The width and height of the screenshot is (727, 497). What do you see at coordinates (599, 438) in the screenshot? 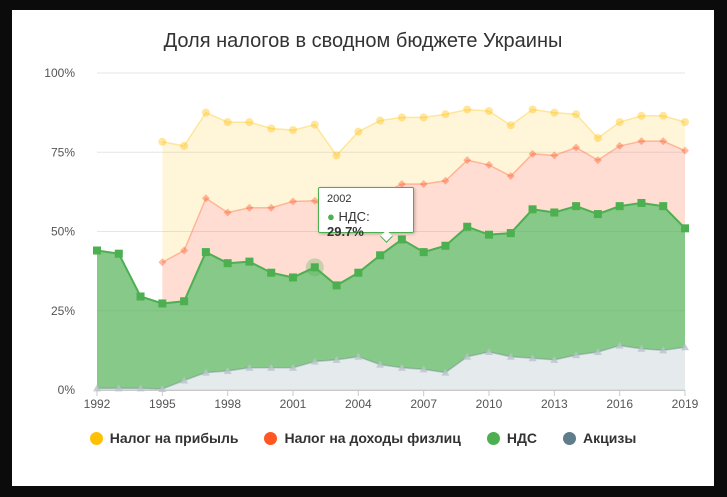
I see `legend-item-excise: Акцизы` at bounding box center [599, 438].